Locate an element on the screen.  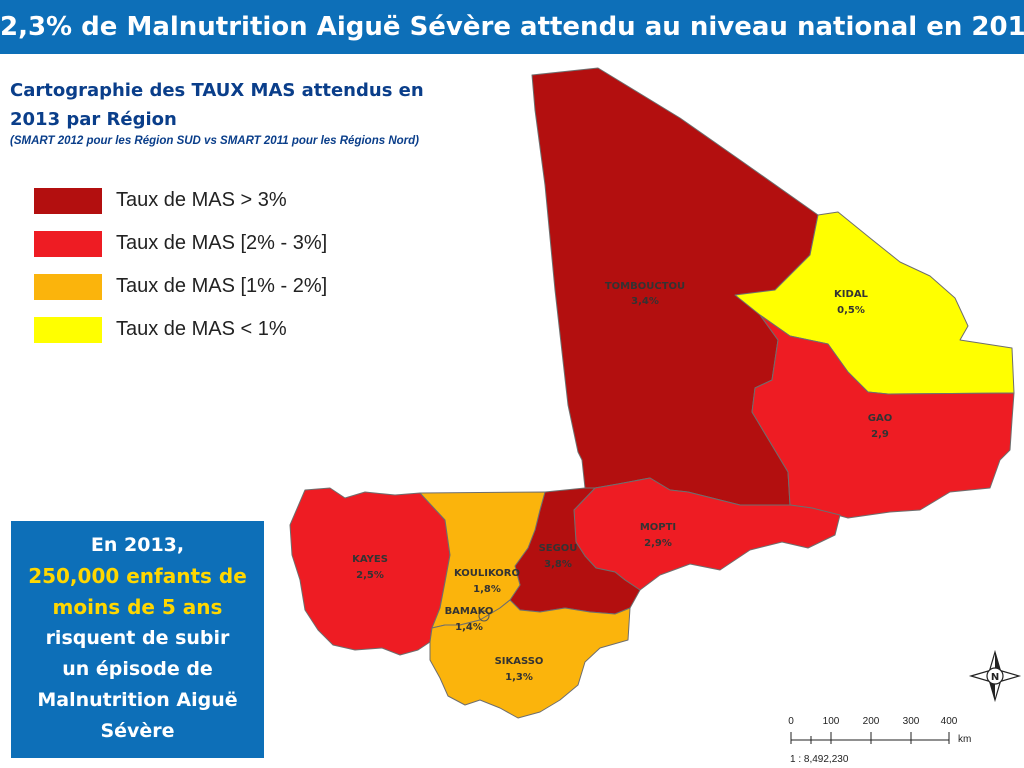
label-mopti-name: MOPTI is located at coordinates (658, 527).